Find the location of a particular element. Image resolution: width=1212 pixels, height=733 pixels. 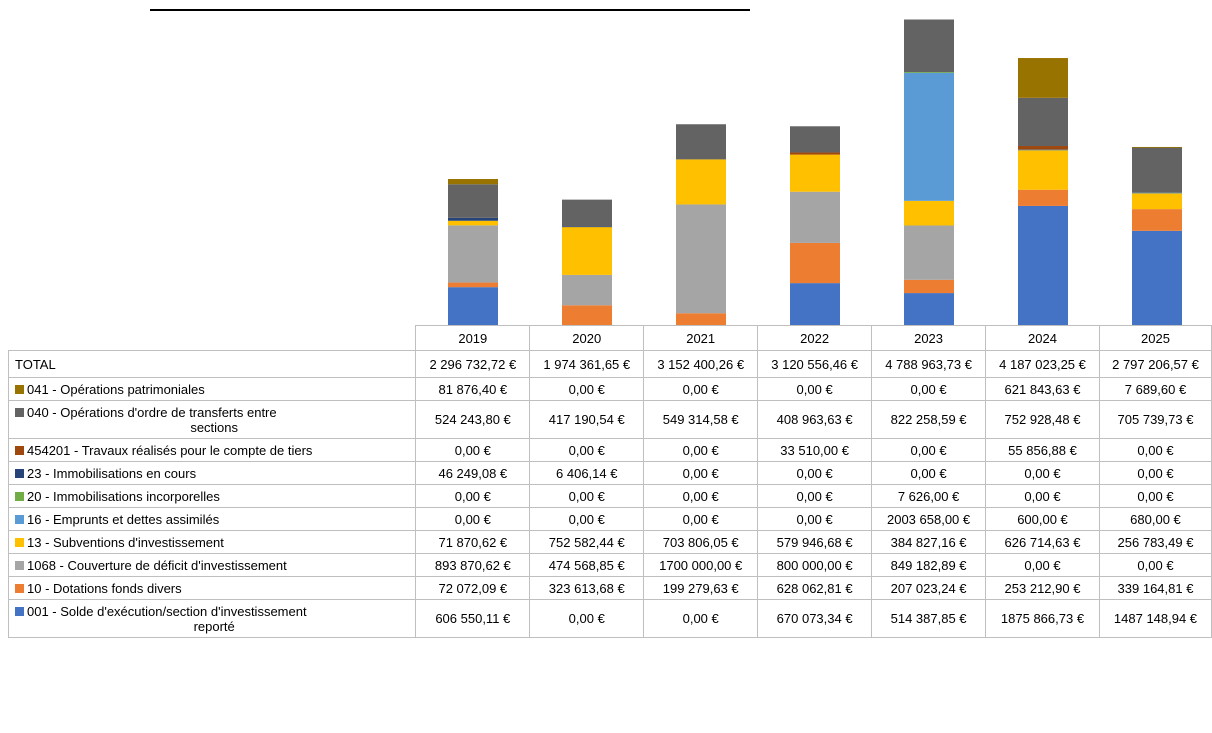

cell-value-2025: 339 164,81 € is located at coordinates (1155, 588).